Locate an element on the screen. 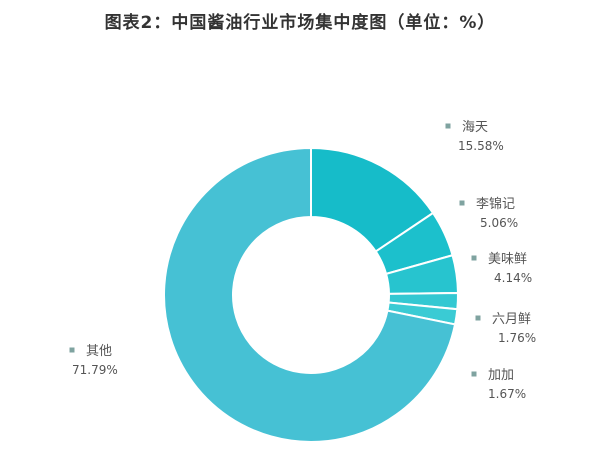  slice-value-4: 1.76% is located at coordinates (517, 338).